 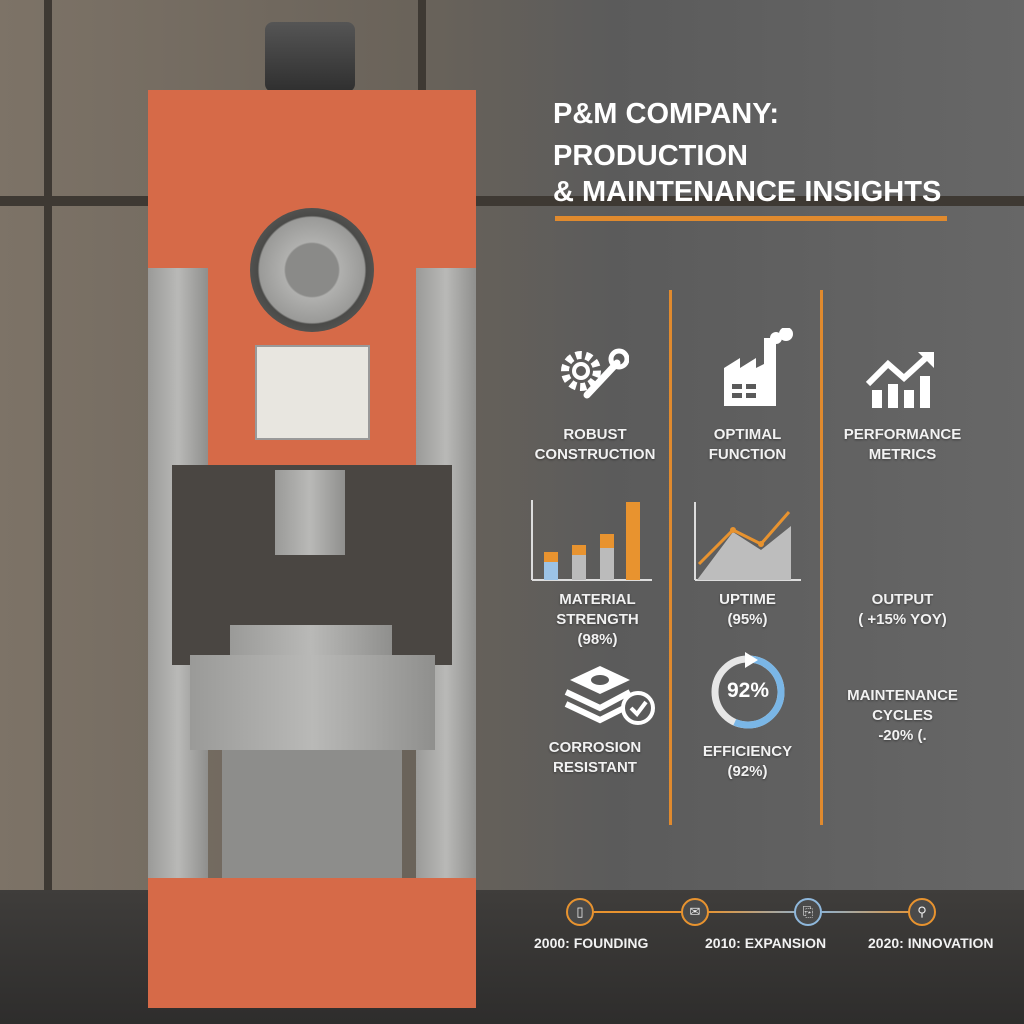 What do you see at coordinates (902, 715) in the screenshot?
I see `maintenance-cycles-metric: MAINTENANCE CYCLES -20% (.` at bounding box center [902, 715].